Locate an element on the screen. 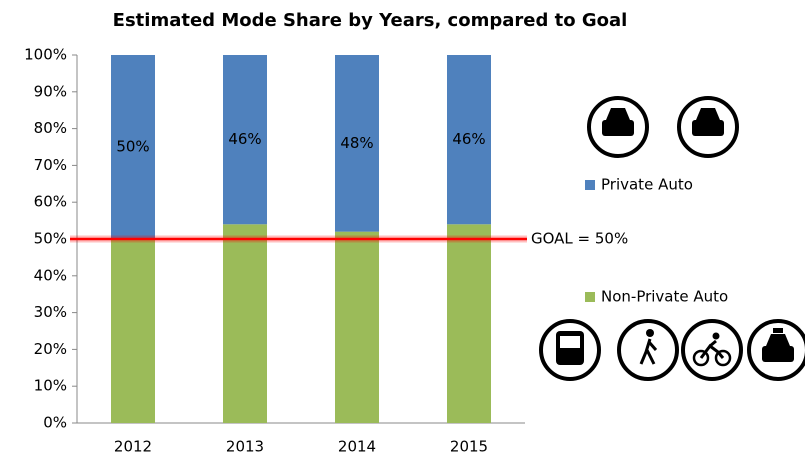 The width and height of the screenshot is (805, 461). y-tick-label: 20% is located at coordinates (50, 349).